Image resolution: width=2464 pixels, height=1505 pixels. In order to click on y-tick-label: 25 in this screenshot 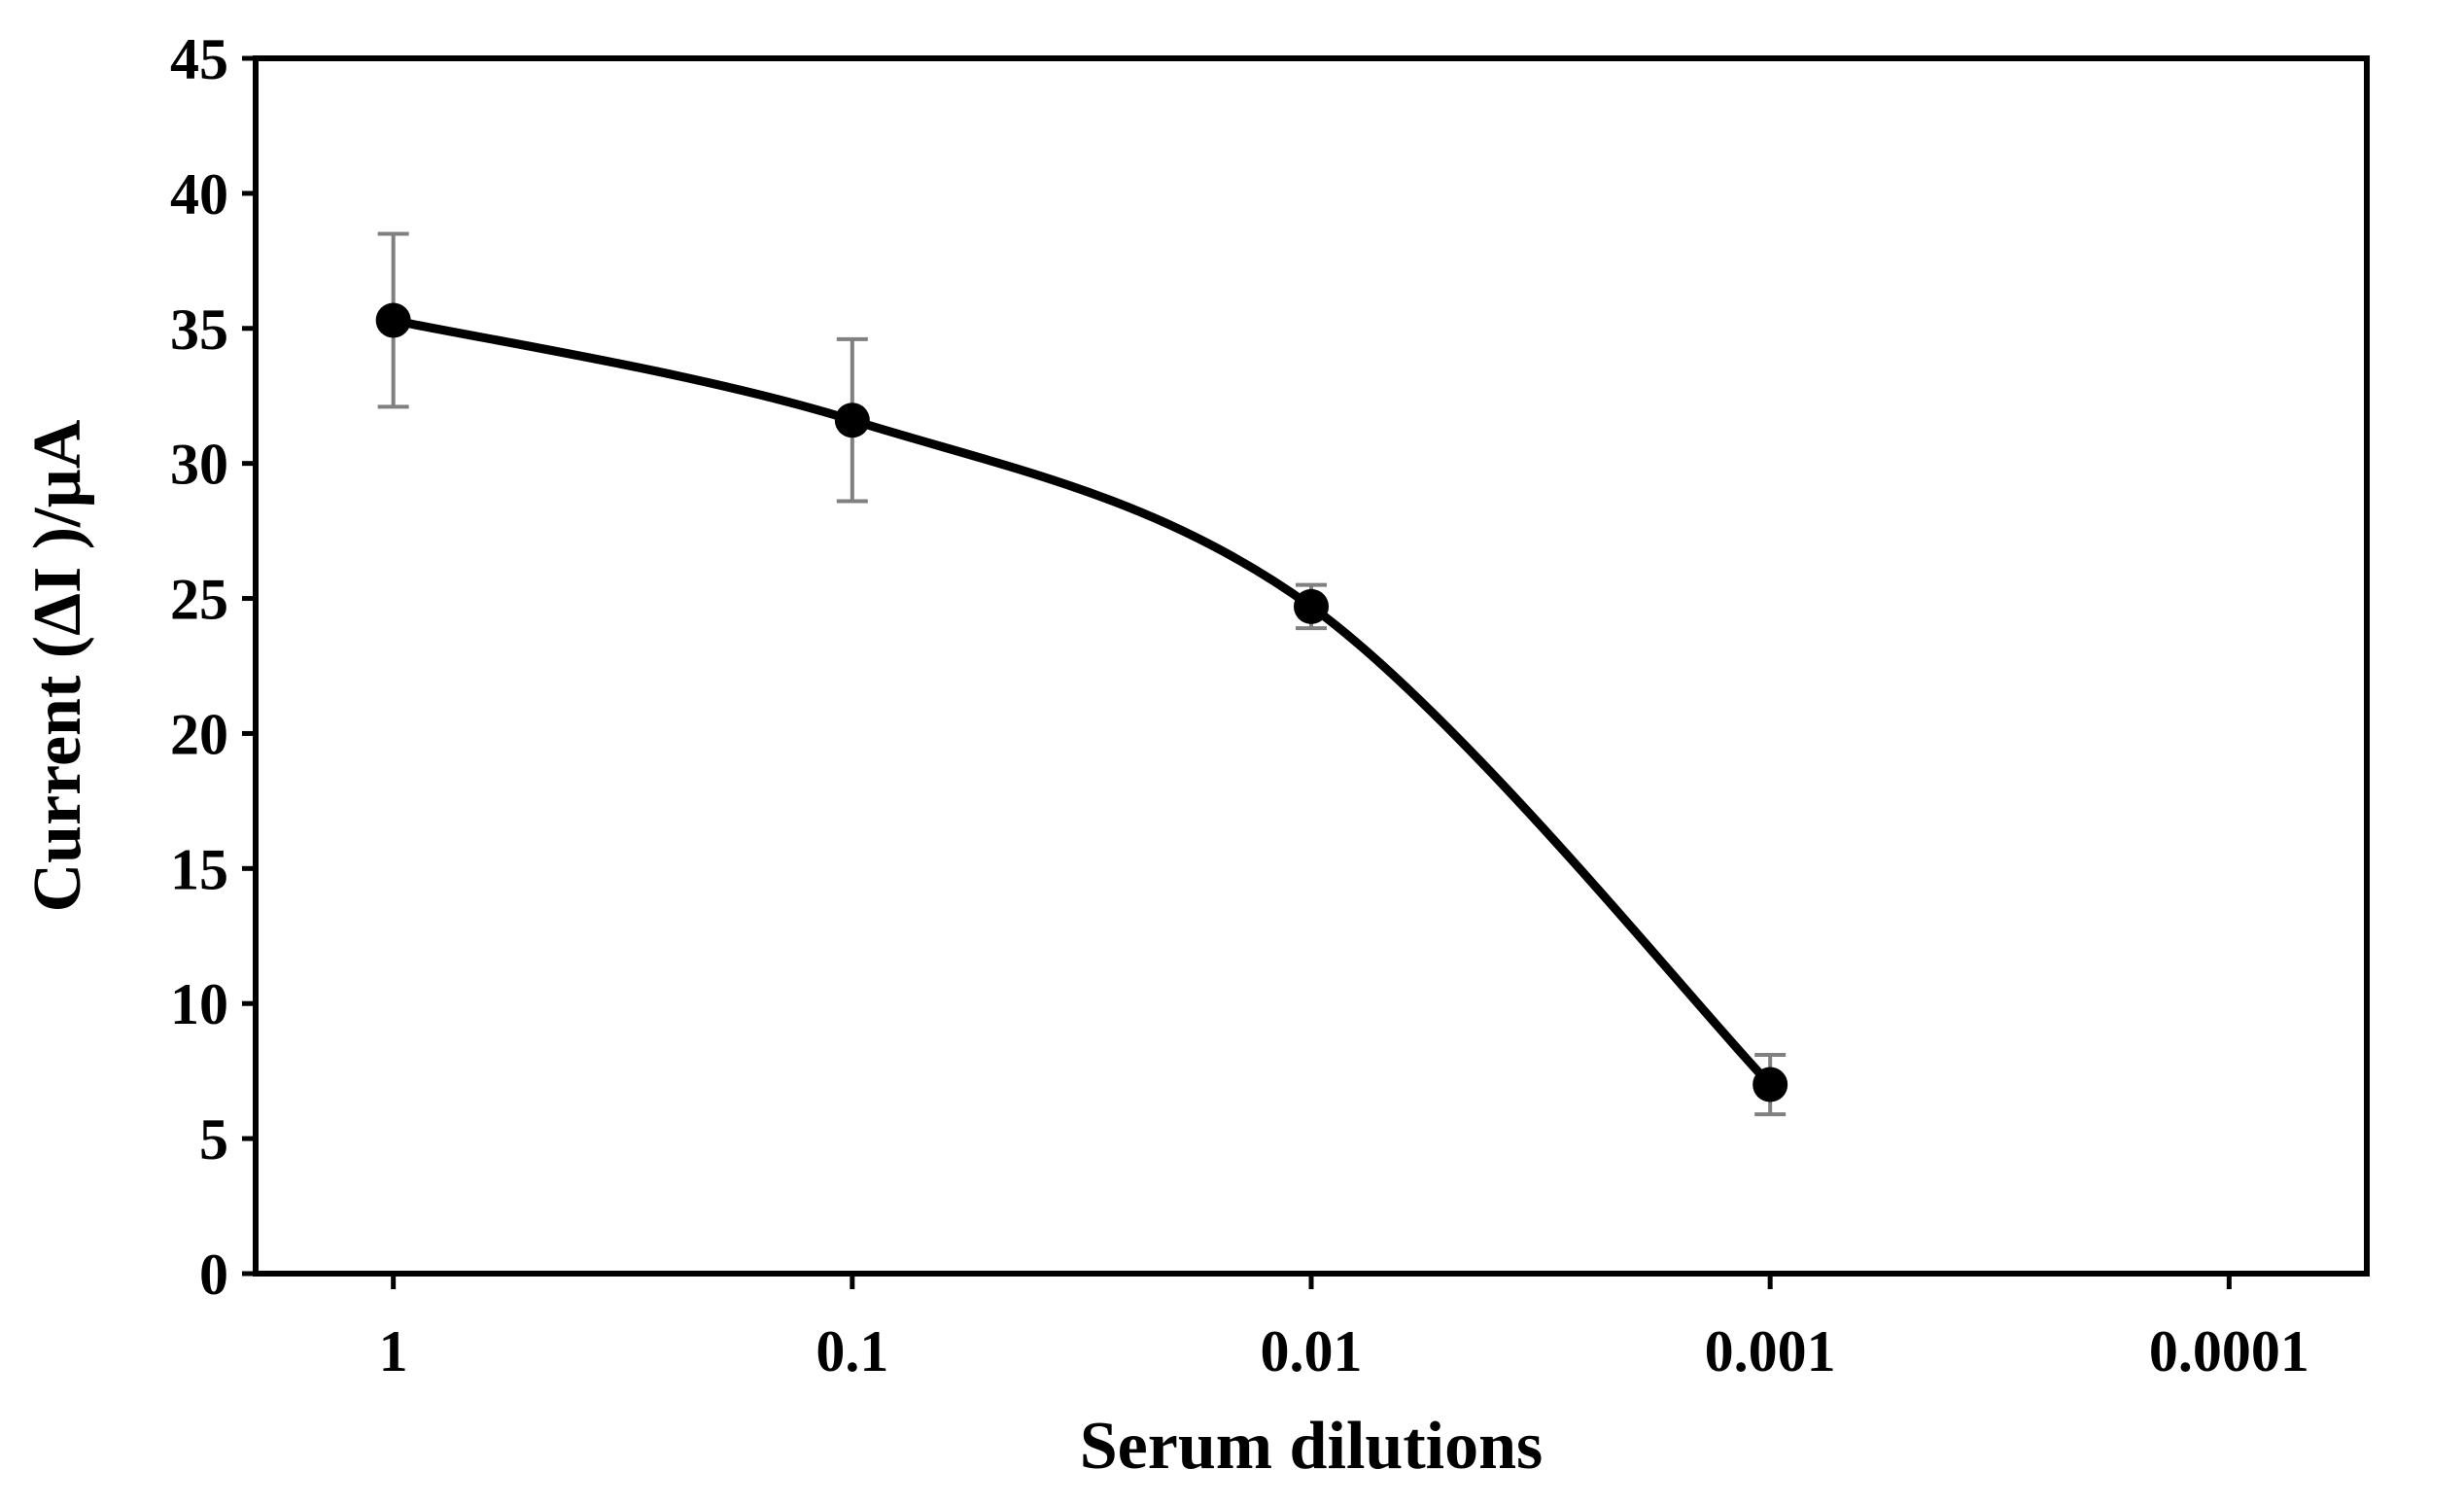, I will do `click(199, 600)`.